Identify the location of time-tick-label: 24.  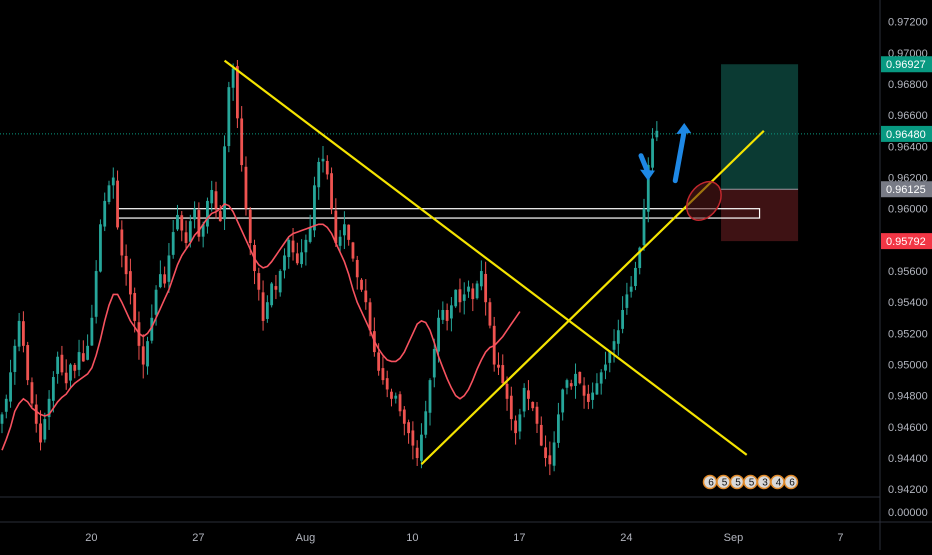
(626, 538).